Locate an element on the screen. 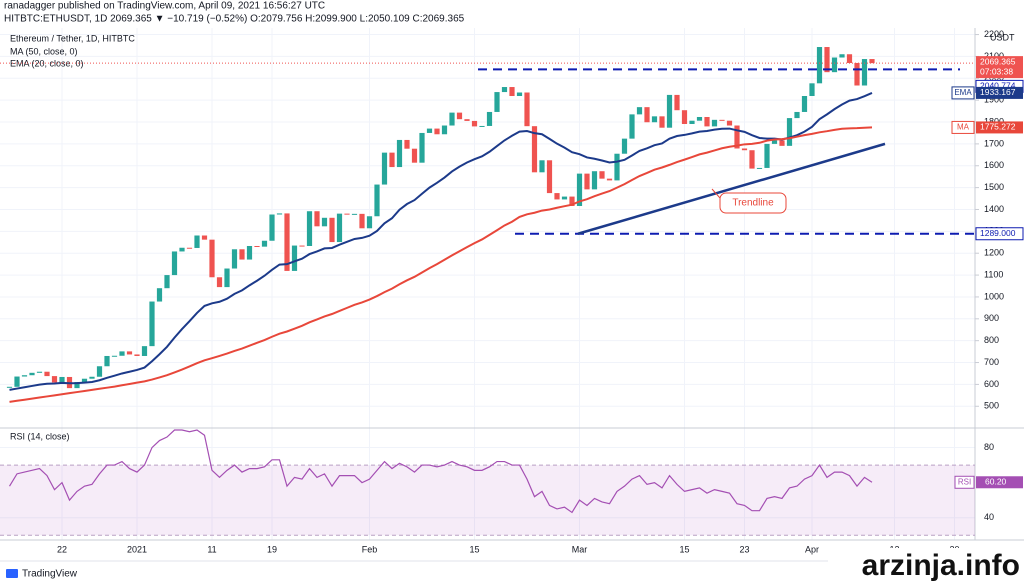 This screenshot has width=1024, height=583. y-tick-label: 1100 is located at coordinates (993, 274).